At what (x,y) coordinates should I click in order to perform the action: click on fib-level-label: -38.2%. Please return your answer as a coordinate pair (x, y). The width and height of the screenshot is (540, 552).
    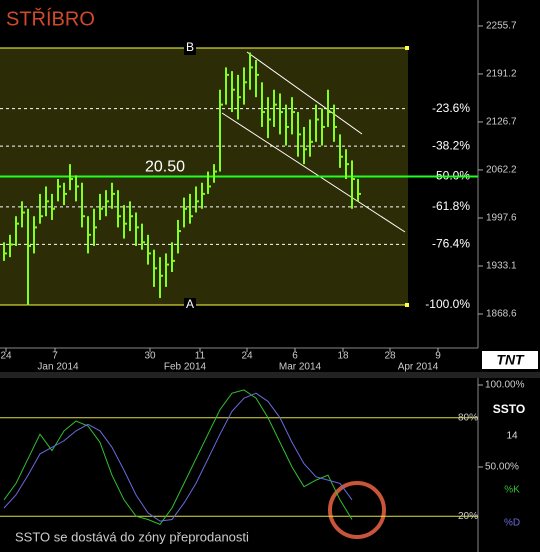
    Looking at the image, I should click on (451, 145).